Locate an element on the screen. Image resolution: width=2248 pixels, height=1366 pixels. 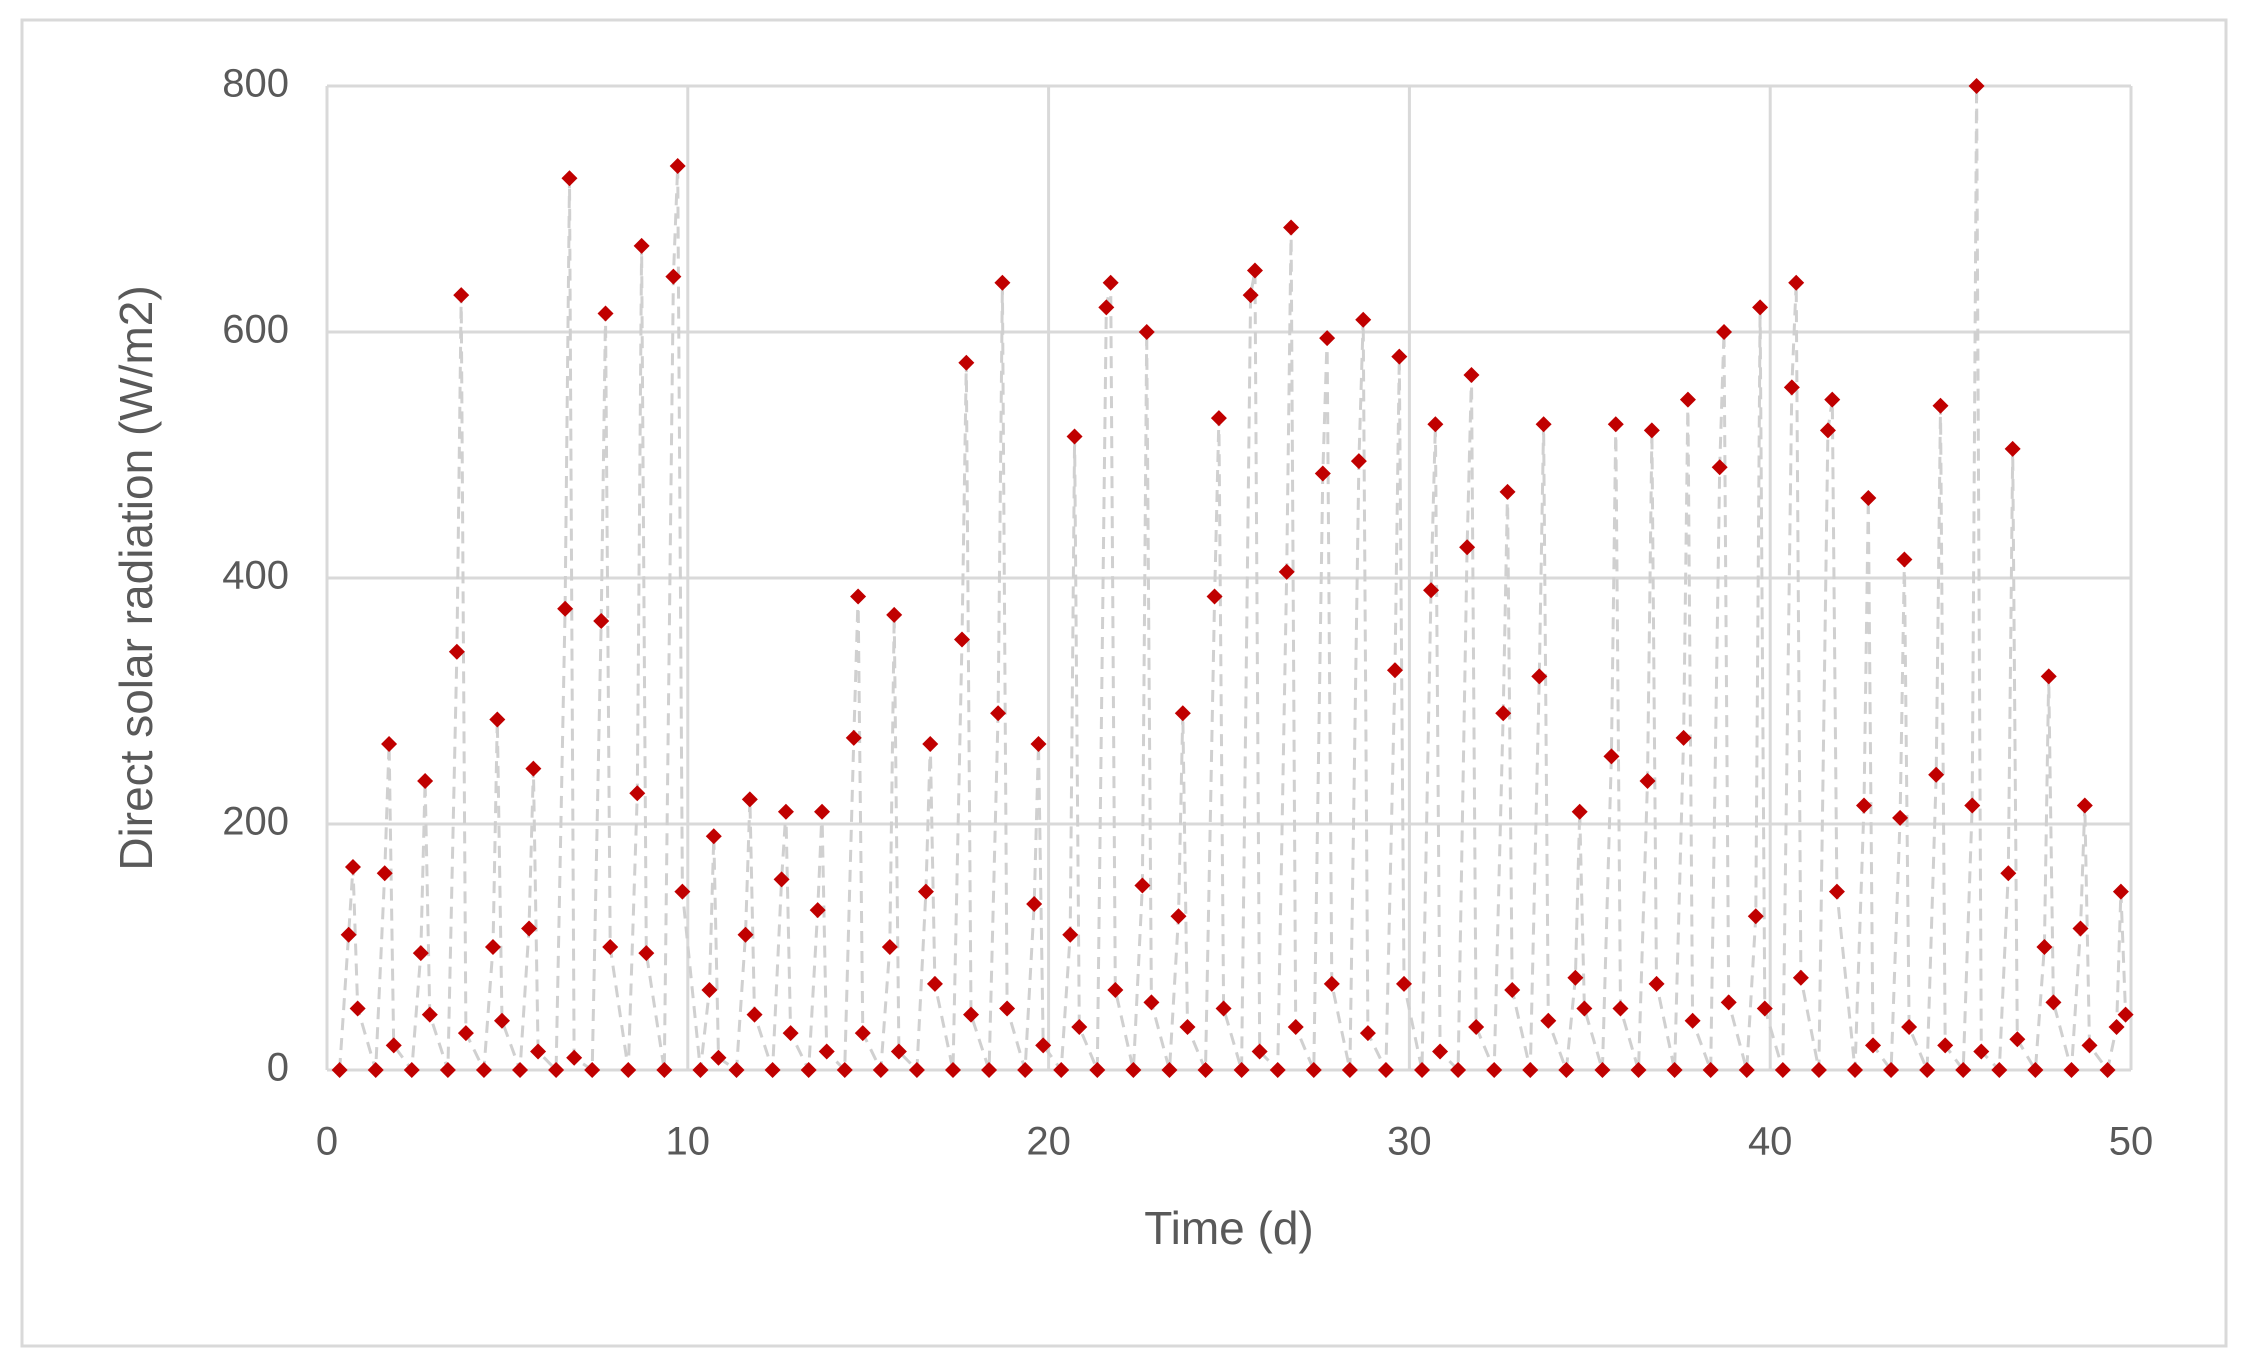
y-tick-label: 0 is located at coordinates (278, 1068).